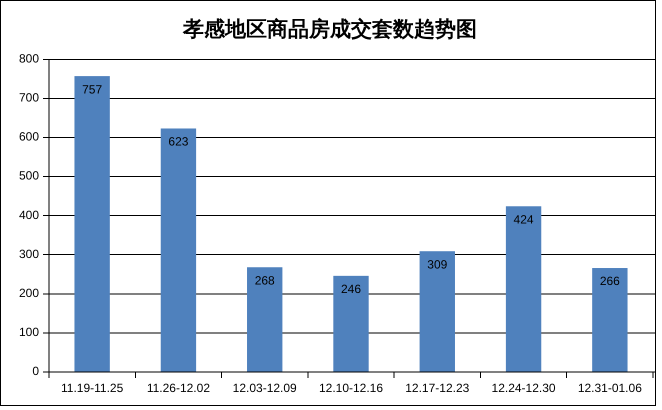  I want to click on x-tick-label: 12.17-12.23, so click(437, 388).